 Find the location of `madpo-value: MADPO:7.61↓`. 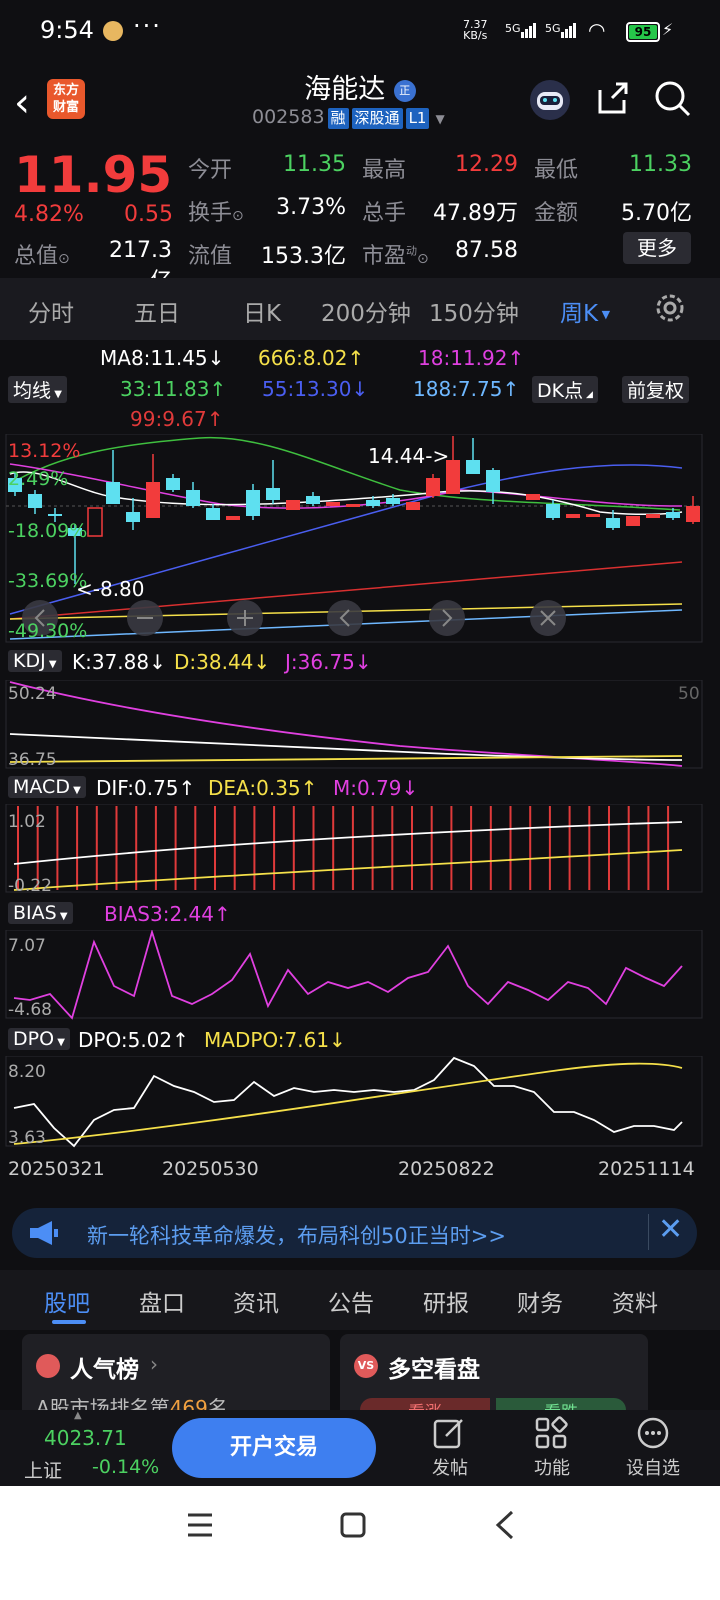

madpo-value: MADPO:7.61↓ is located at coordinates (275, 1040).